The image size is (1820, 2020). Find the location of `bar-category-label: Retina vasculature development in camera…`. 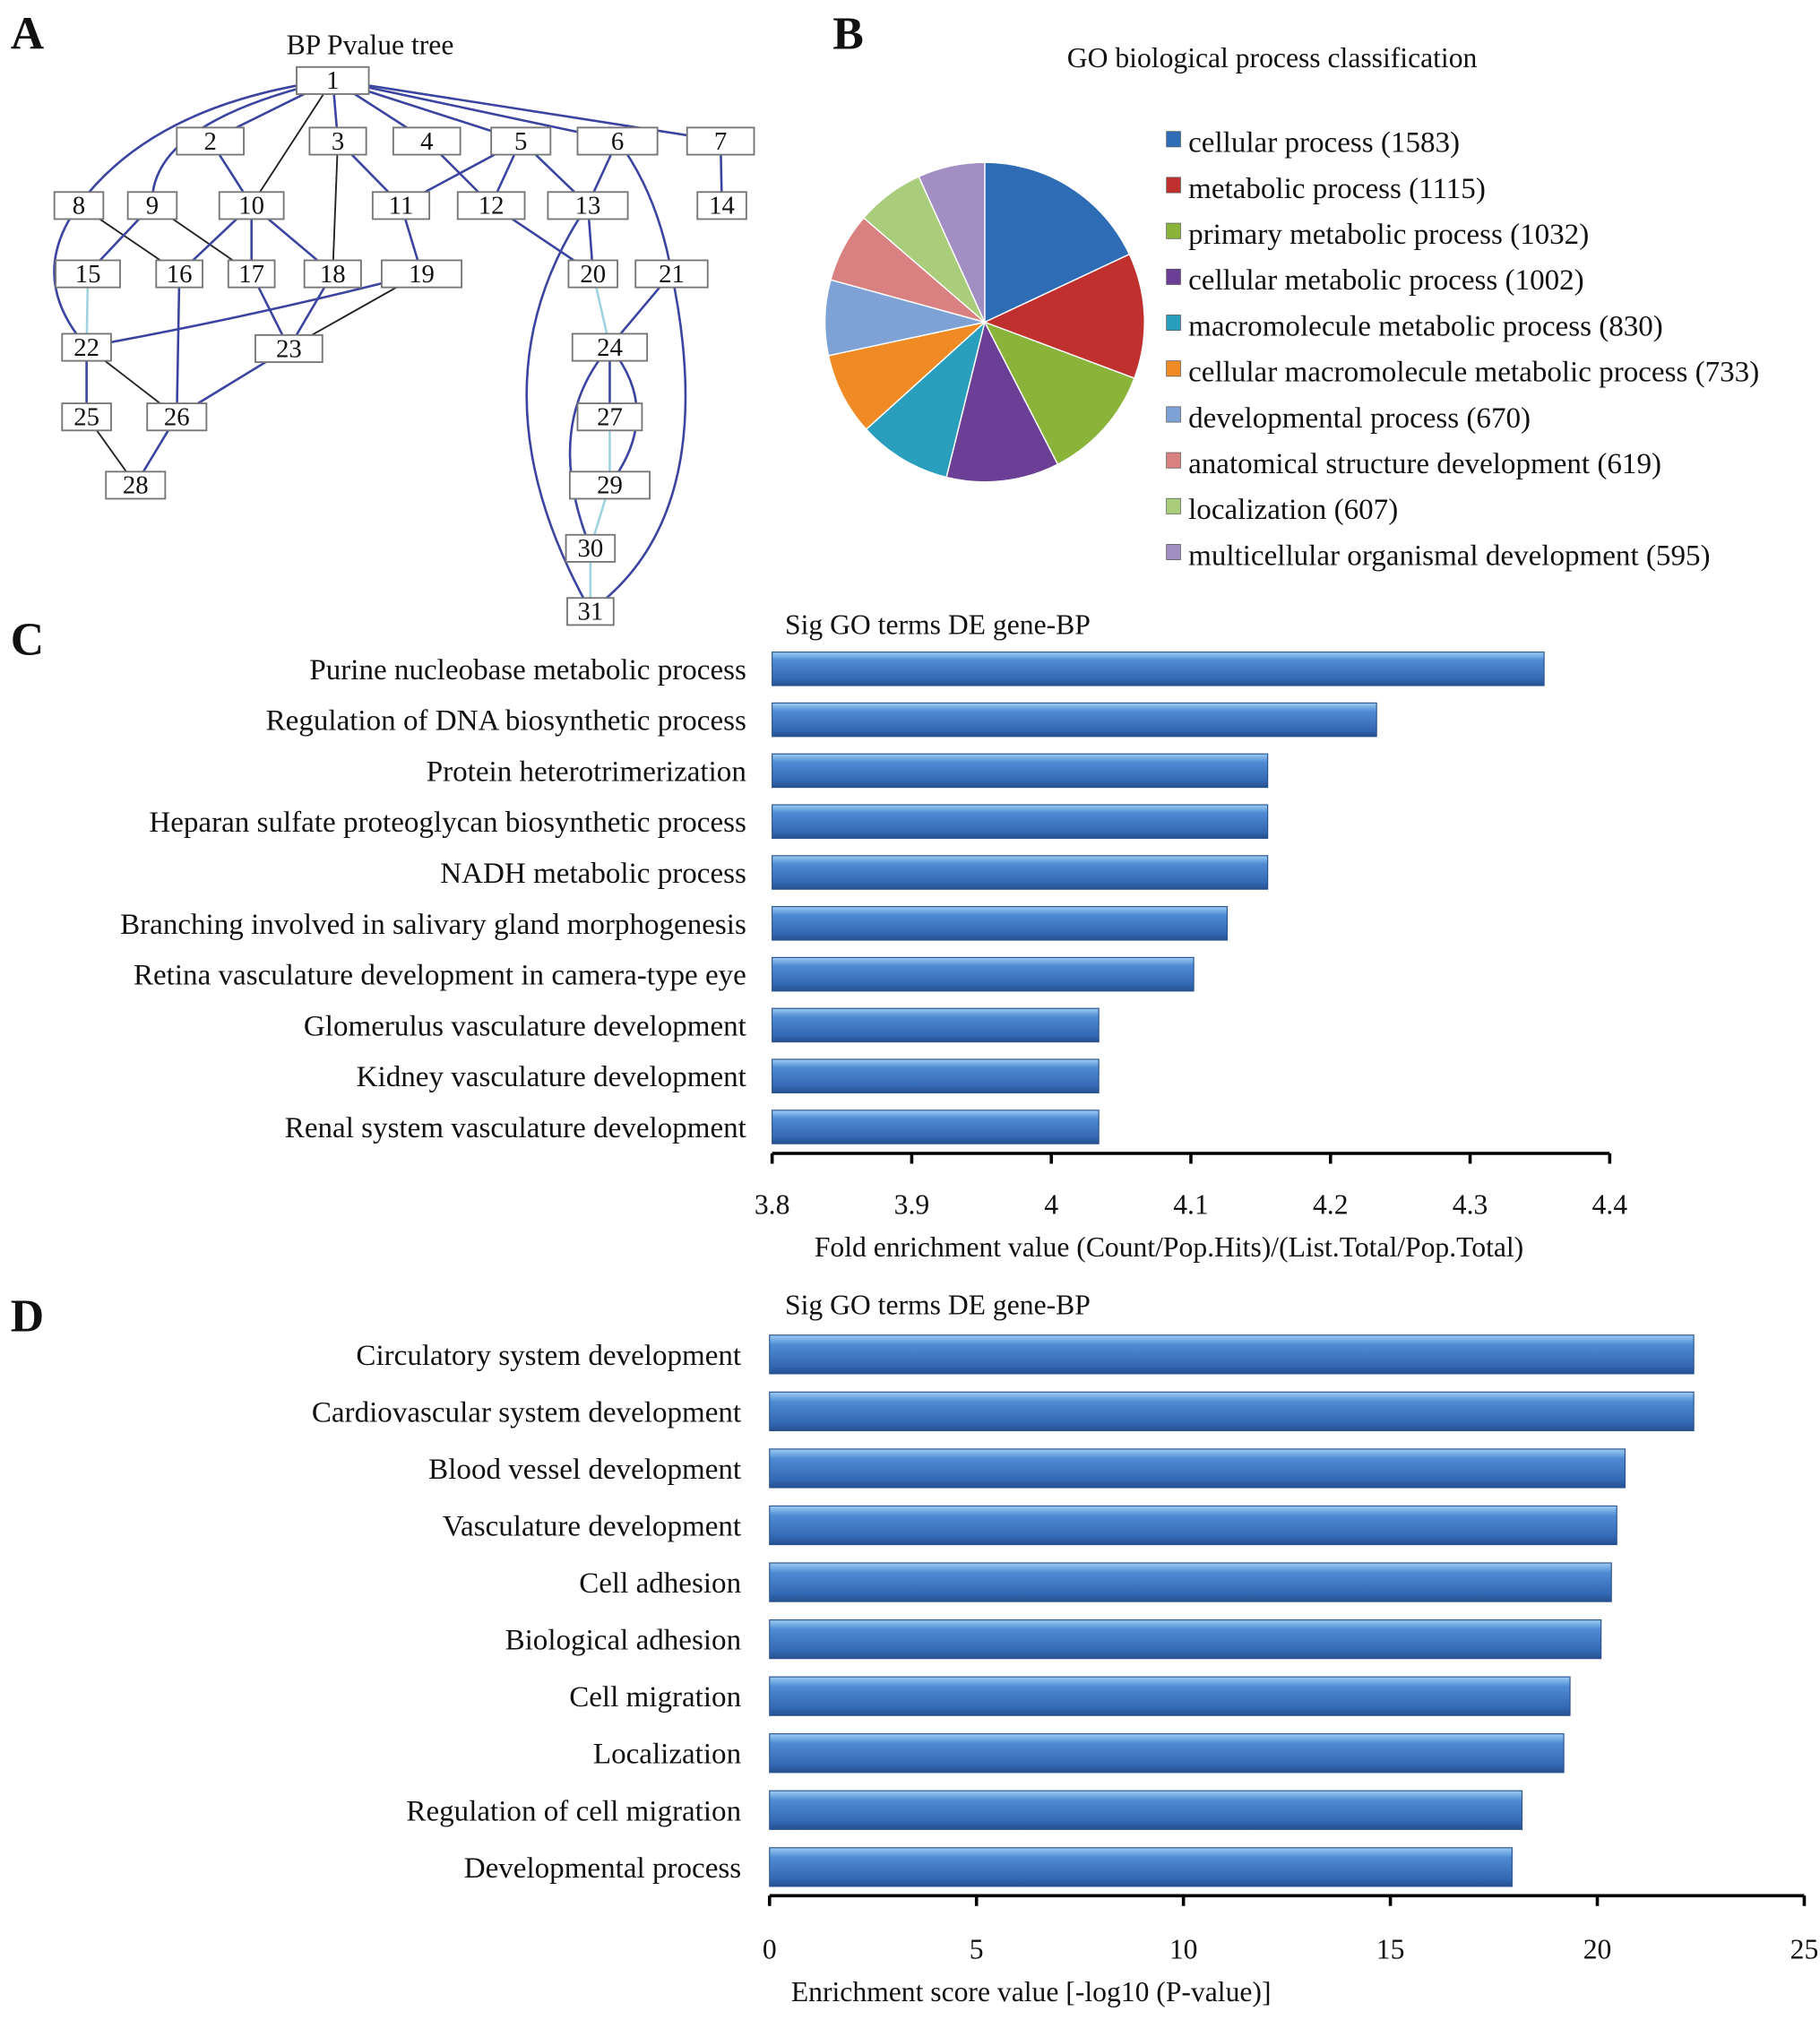

bar-category-label: Retina vasculature development in camera… is located at coordinates (440, 976).